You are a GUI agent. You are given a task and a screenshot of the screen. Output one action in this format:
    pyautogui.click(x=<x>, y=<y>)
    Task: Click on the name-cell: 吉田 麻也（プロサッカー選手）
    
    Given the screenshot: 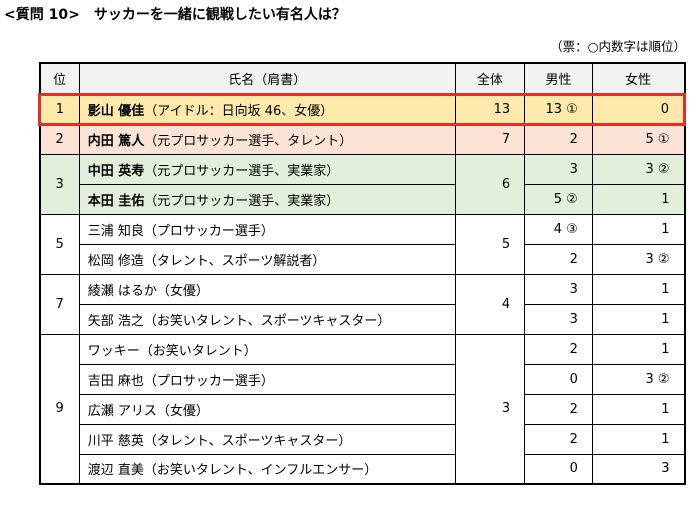 What is the action you would take?
    pyautogui.click(x=267, y=379)
    